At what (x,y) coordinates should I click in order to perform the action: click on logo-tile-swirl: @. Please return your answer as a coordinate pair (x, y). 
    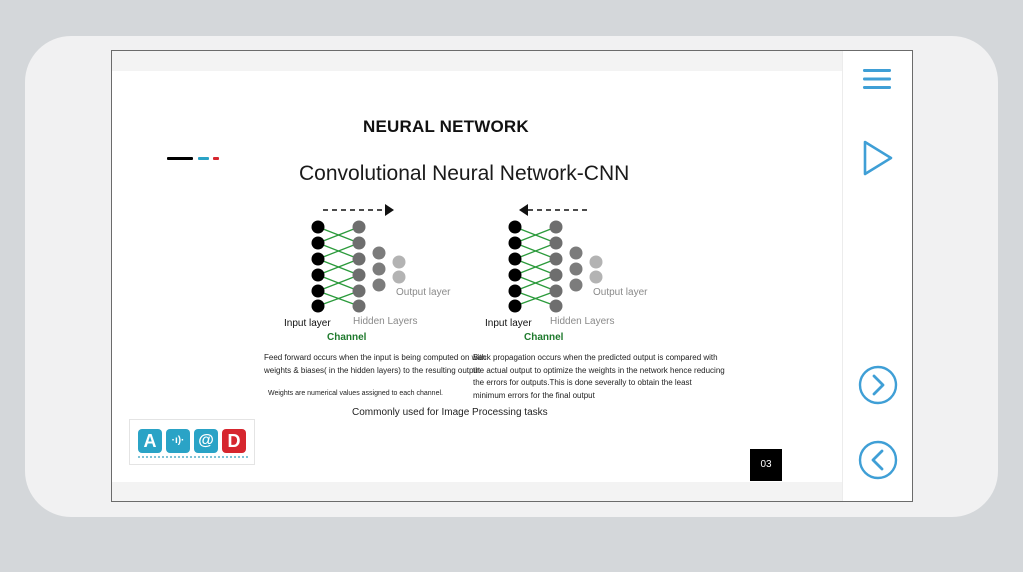
    Looking at the image, I should click on (206, 441).